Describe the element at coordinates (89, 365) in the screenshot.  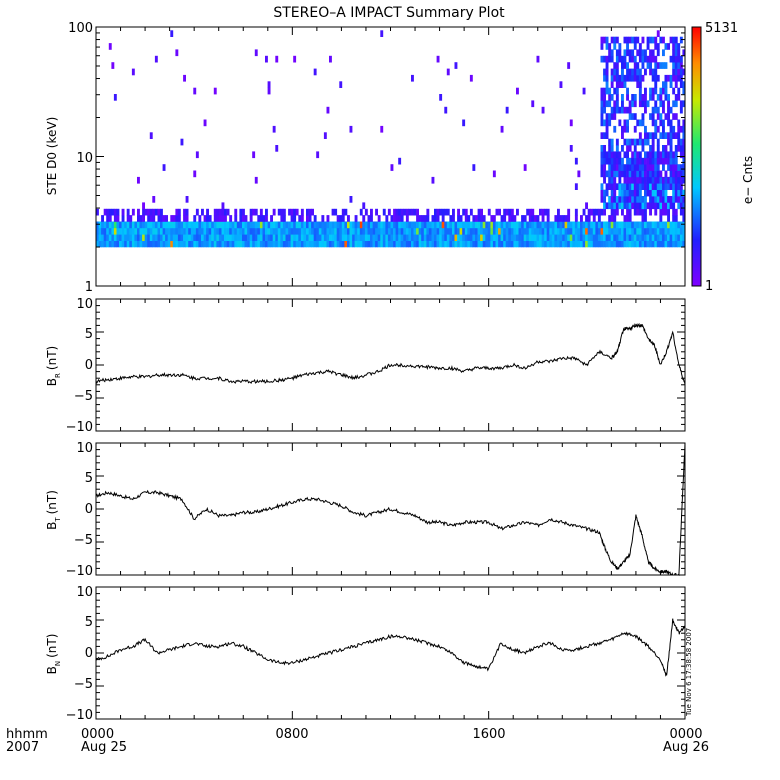
I see `br-ytick-label-0: 0` at that location.